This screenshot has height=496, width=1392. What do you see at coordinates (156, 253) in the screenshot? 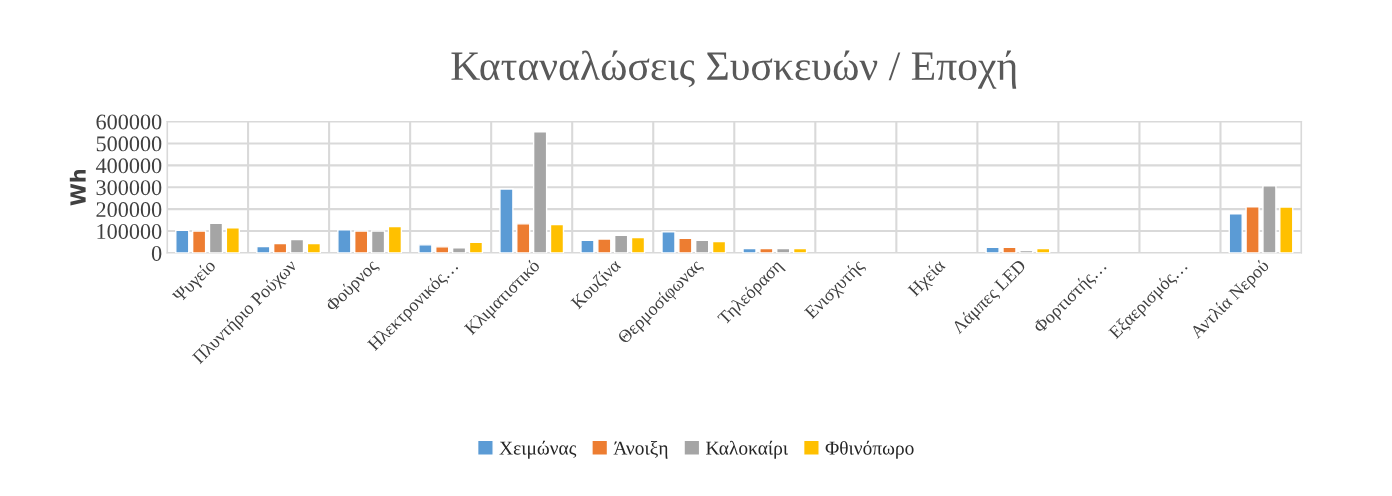
I see `y-tick-label: 0` at bounding box center [156, 253].